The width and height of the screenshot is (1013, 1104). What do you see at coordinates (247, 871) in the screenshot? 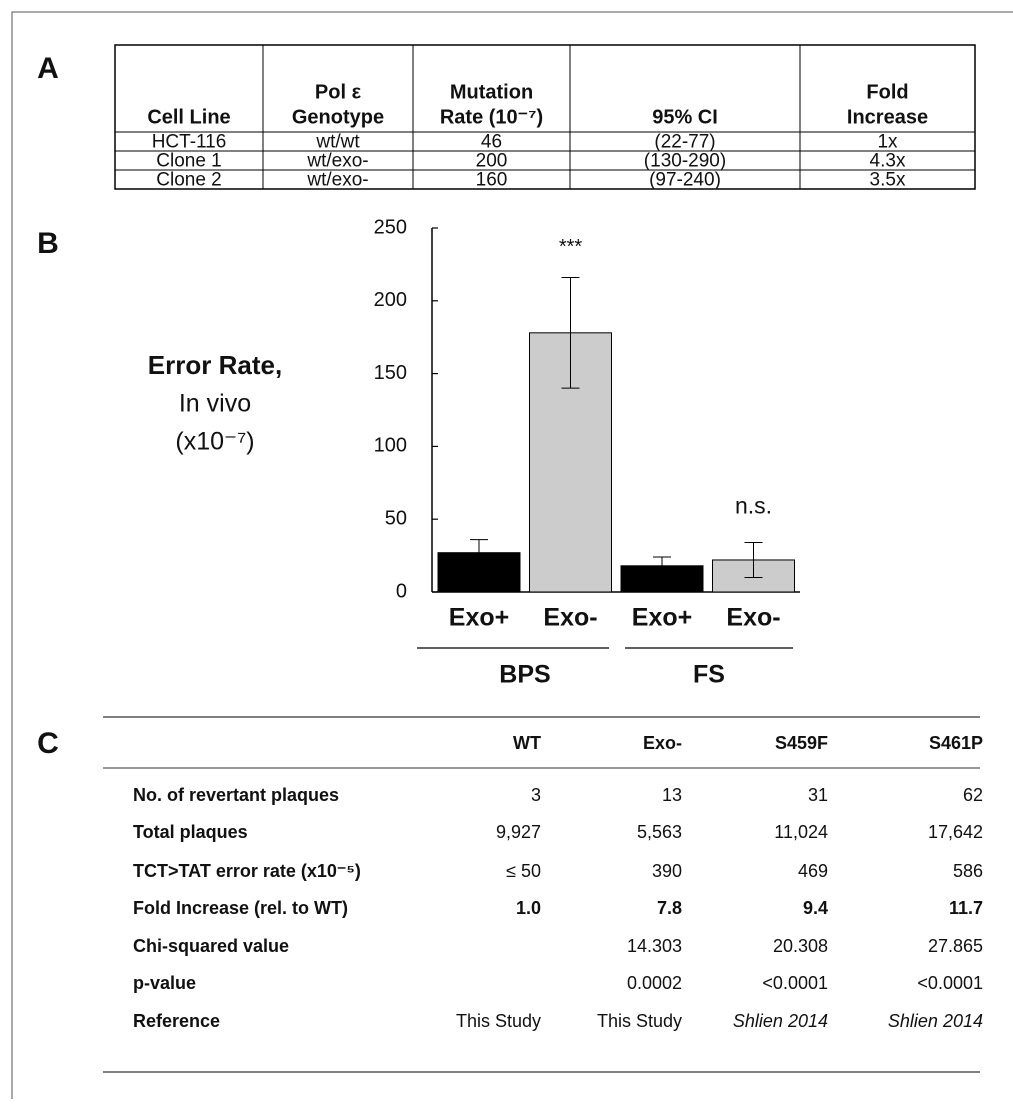
I see `row-label: TCT>TAT error rate (x10⁻⁵)` at bounding box center [247, 871].